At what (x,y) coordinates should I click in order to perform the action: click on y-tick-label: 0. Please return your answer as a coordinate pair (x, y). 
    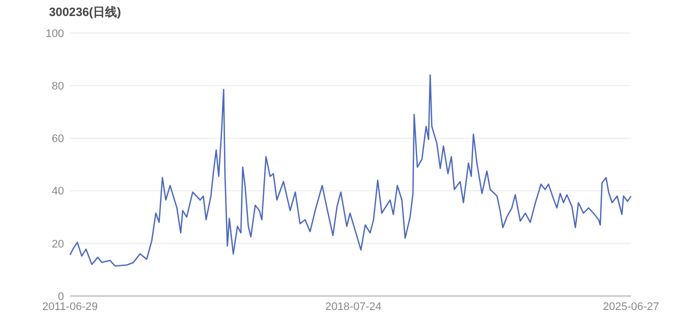
    Looking at the image, I should click on (61, 296).